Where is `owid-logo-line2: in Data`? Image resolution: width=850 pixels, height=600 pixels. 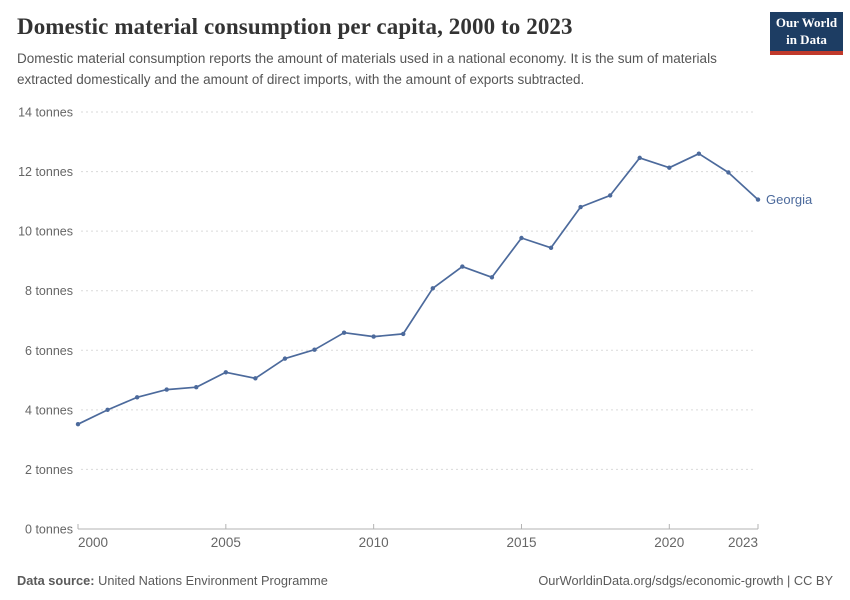 owid-logo-line2: in Data is located at coordinates (806, 39).